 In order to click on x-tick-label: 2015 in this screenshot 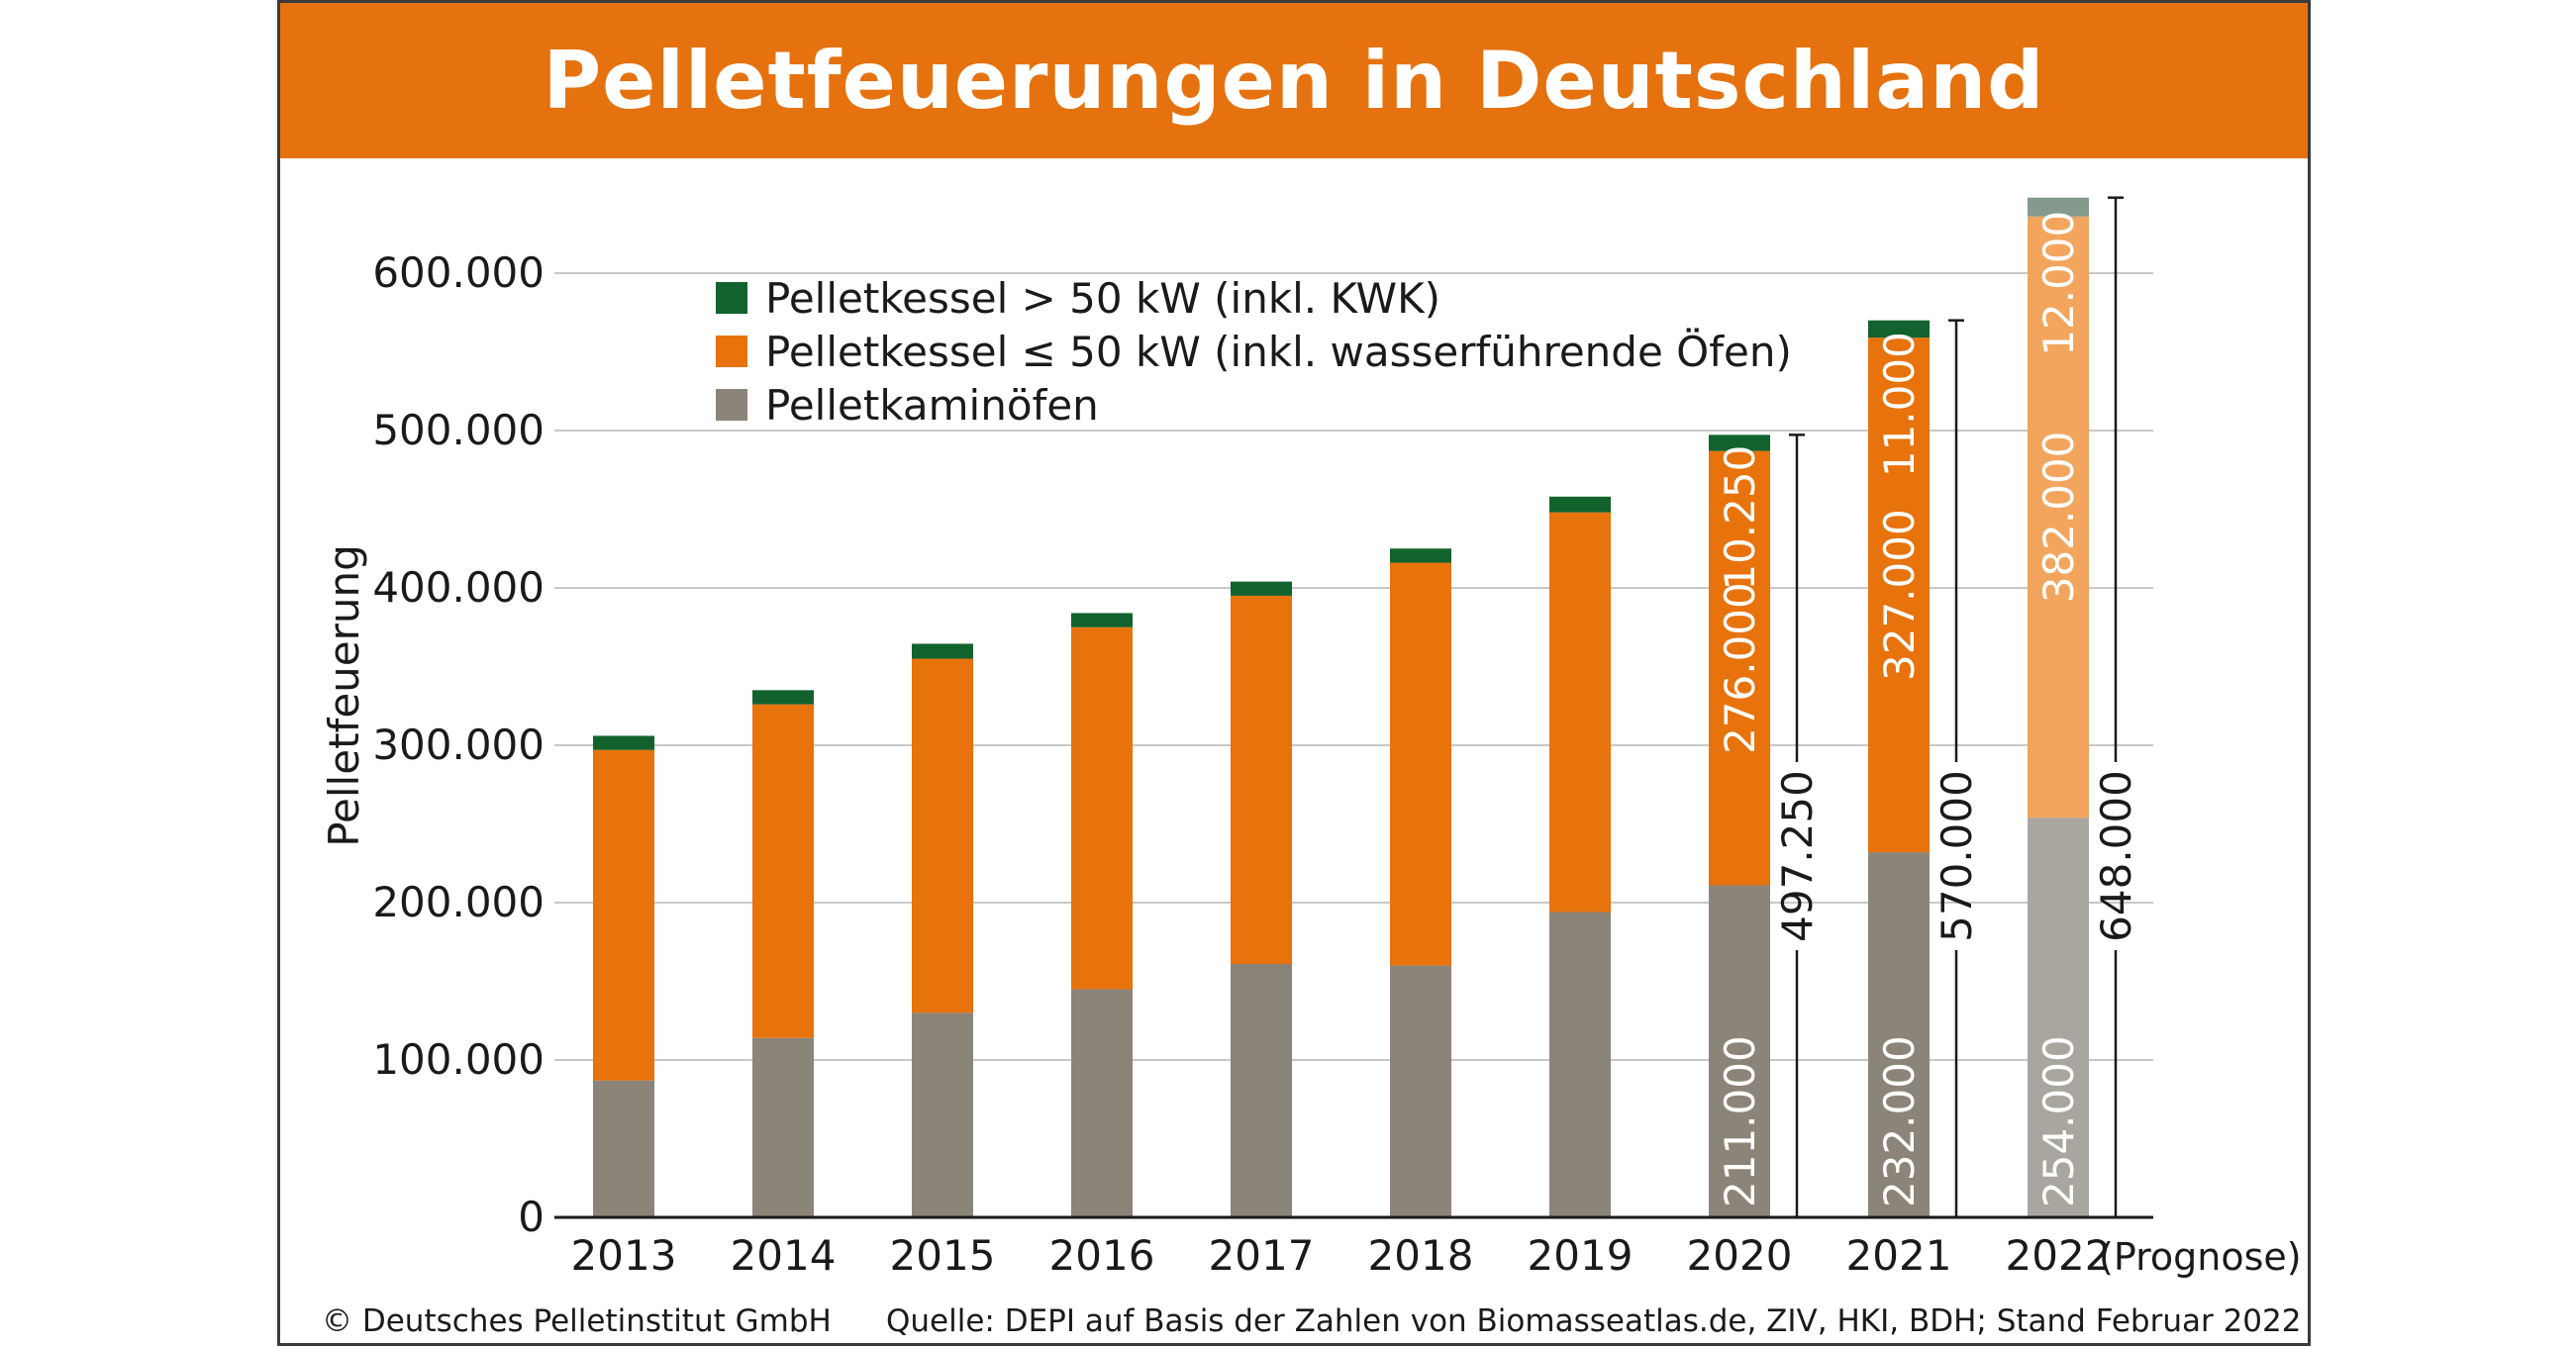, I will do `click(943, 1255)`.